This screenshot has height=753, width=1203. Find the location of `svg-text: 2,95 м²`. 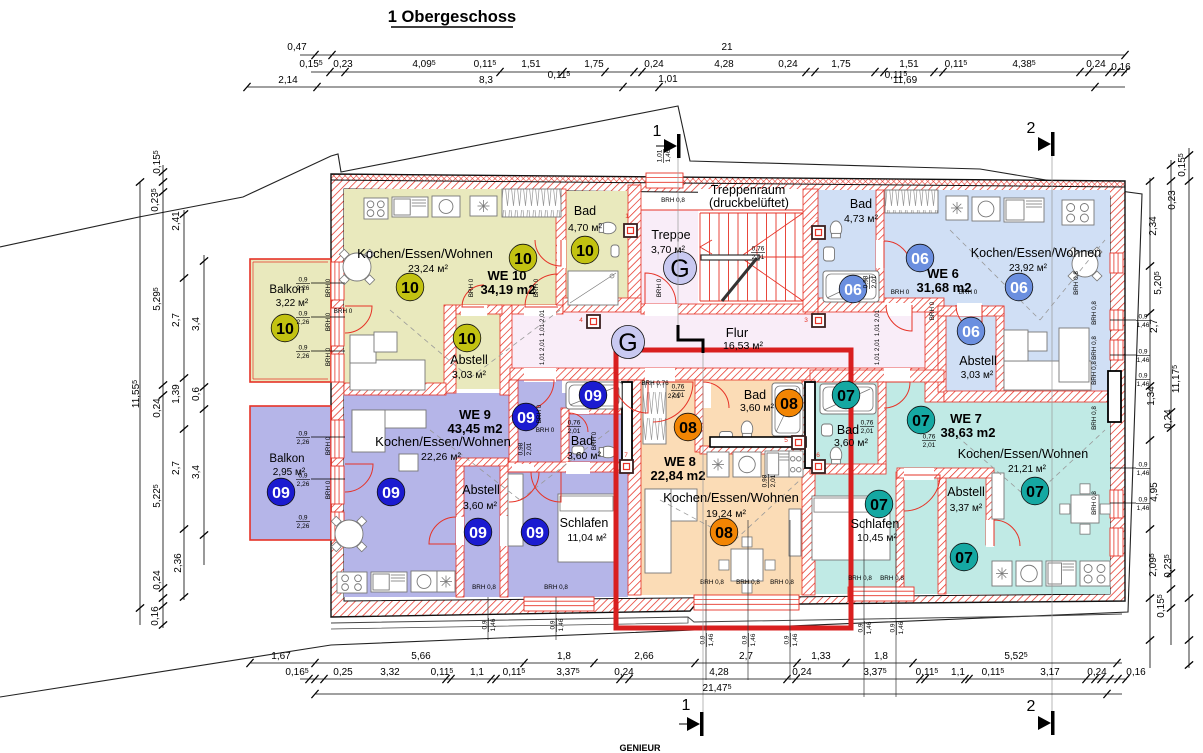

svg-text: 2,95 м² is located at coordinates (289, 472).